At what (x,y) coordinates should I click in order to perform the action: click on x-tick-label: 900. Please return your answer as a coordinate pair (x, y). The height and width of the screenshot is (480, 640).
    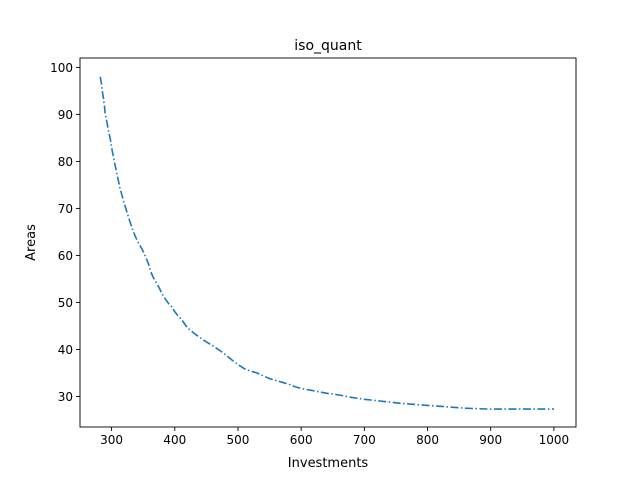
    Looking at the image, I should click on (490, 440).